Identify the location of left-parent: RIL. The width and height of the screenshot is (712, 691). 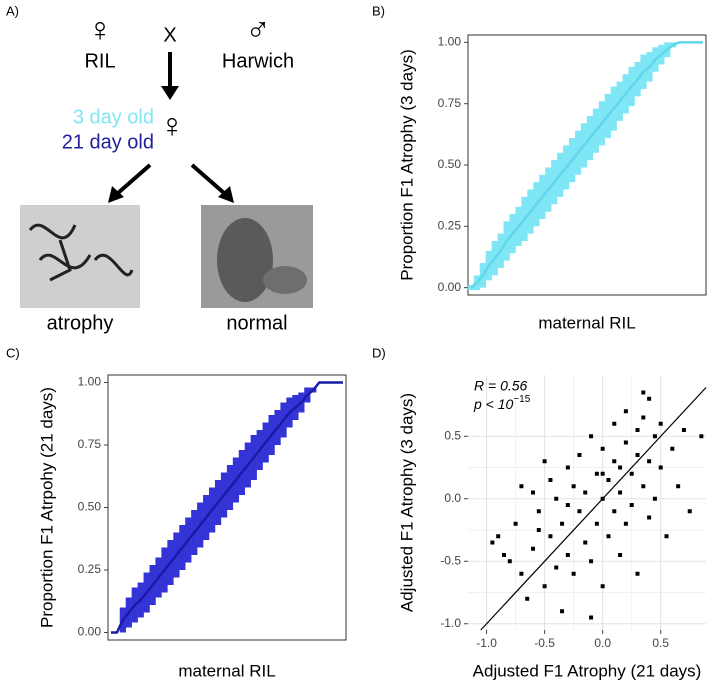
(99, 61).